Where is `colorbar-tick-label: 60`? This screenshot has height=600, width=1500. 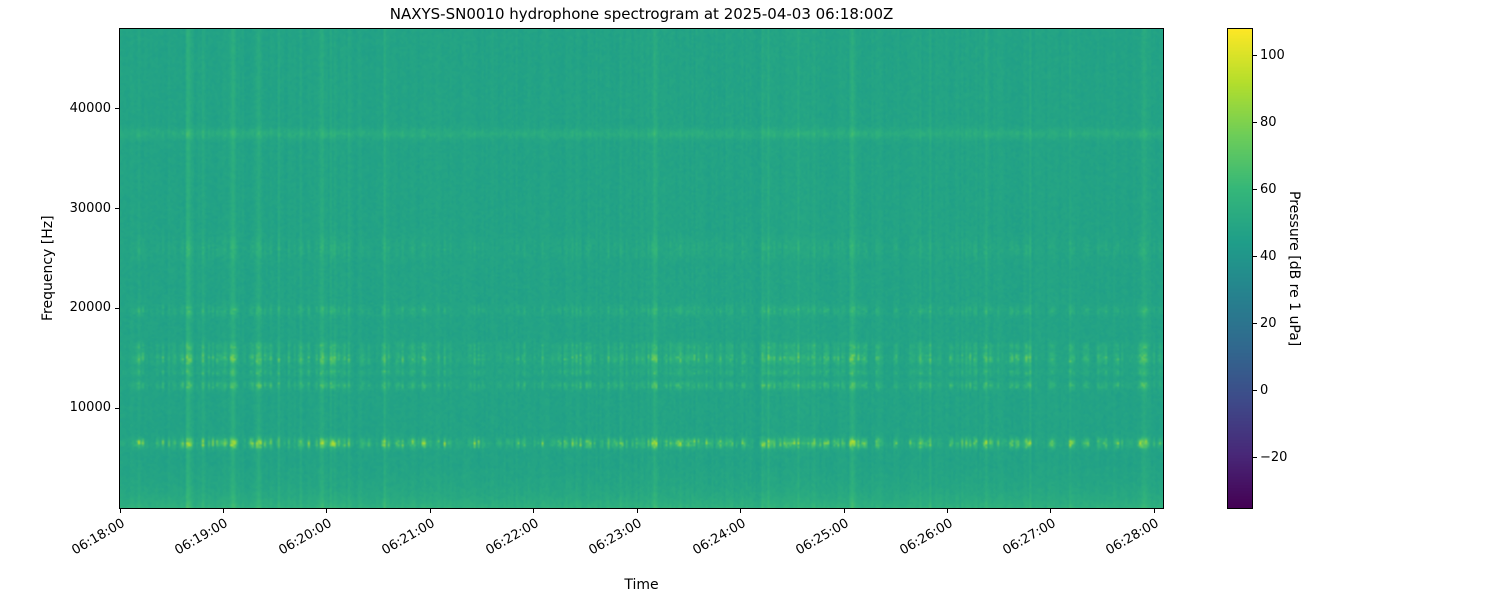
colorbar-tick-label: 60 is located at coordinates (1268, 189).